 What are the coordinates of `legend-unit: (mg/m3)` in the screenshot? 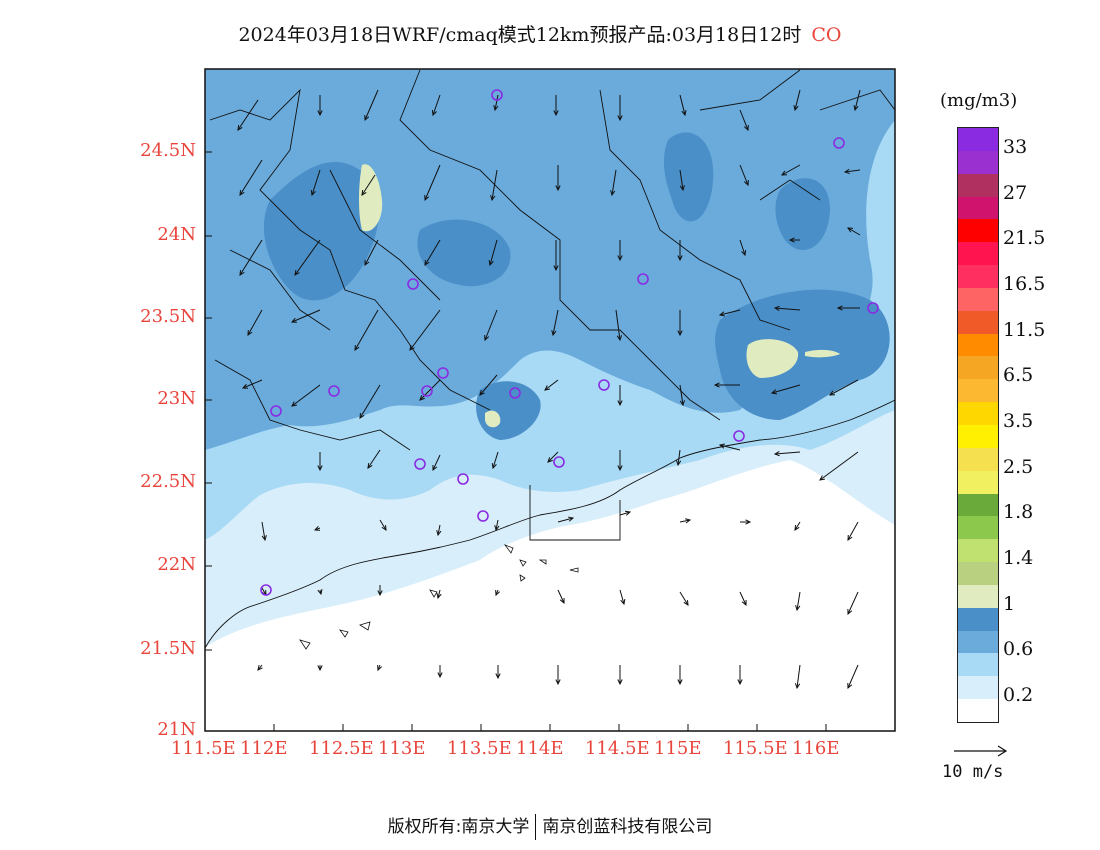 It's located at (979, 100).